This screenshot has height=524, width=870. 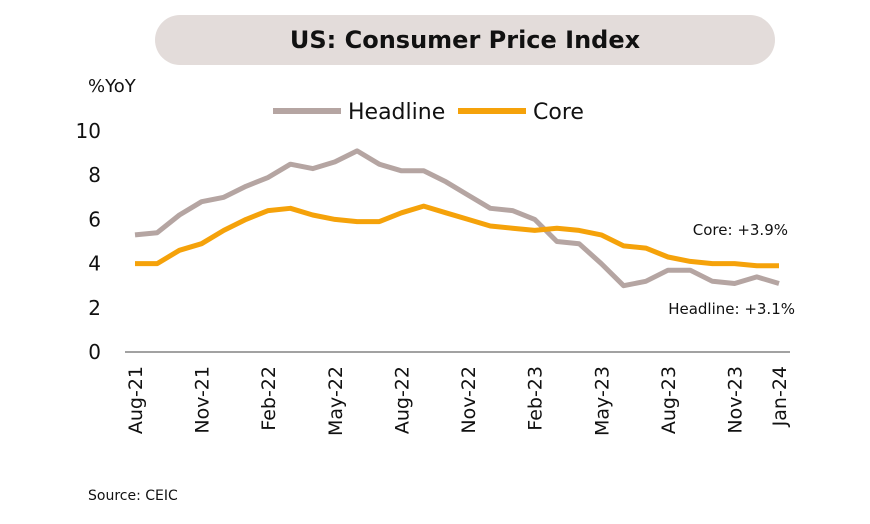 What do you see at coordinates (731, 309) in the screenshot?
I see `annotation-headline: Headline: +3.1%` at bounding box center [731, 309].